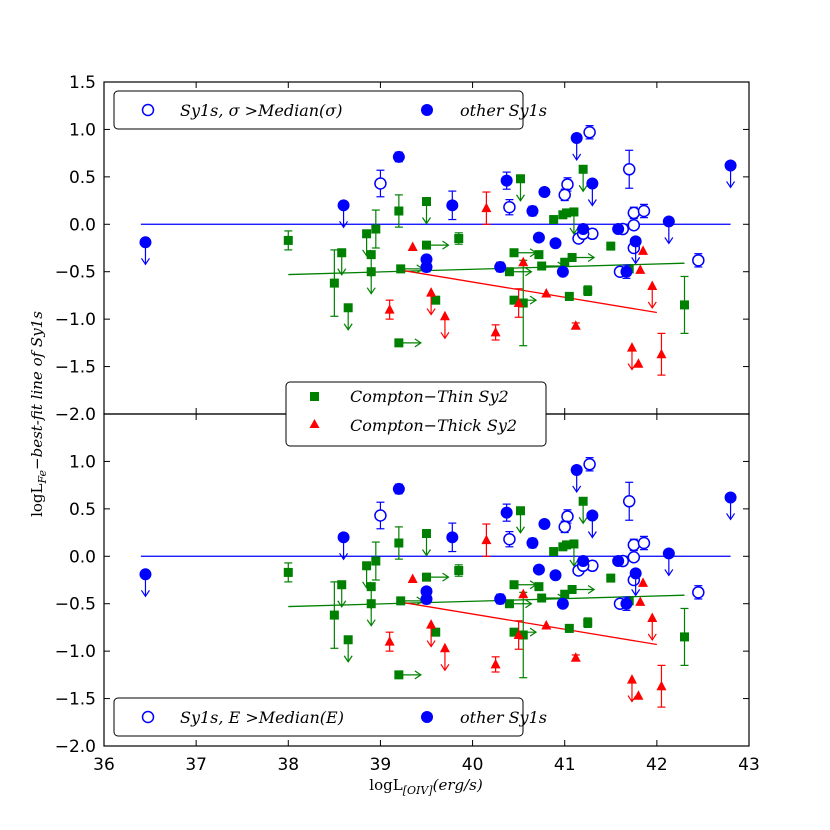 This screenshot has width=830, height=830. Describe the element at coordinates (427, 110) in the screenshot. I see `legend-marker-sy1-other` at that location.